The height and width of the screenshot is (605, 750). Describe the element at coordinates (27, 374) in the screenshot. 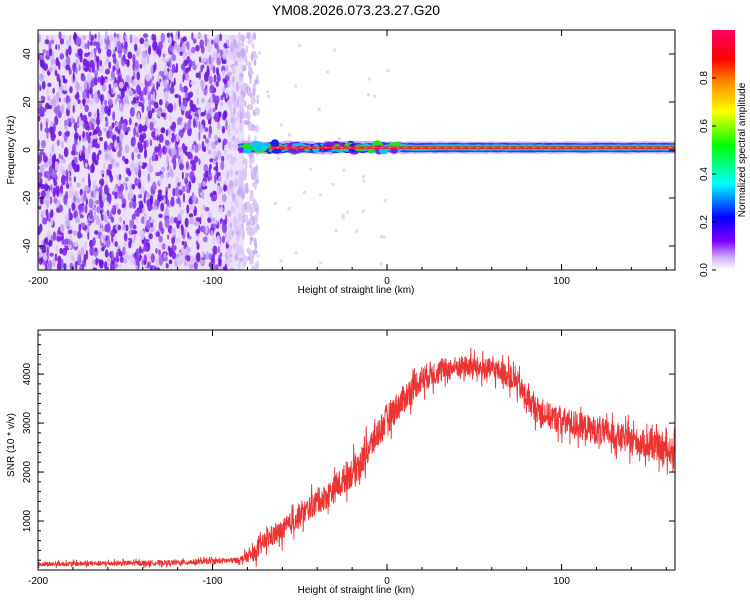

I see `snr-y-tick-label: 4000` at that location.